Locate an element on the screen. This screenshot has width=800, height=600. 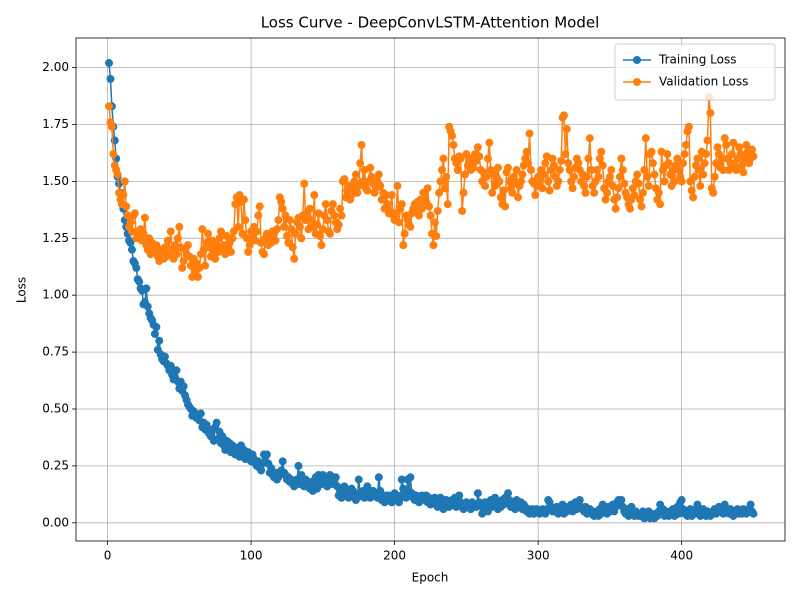
x-tick-label: 400 is located at coordinates (681, 556).